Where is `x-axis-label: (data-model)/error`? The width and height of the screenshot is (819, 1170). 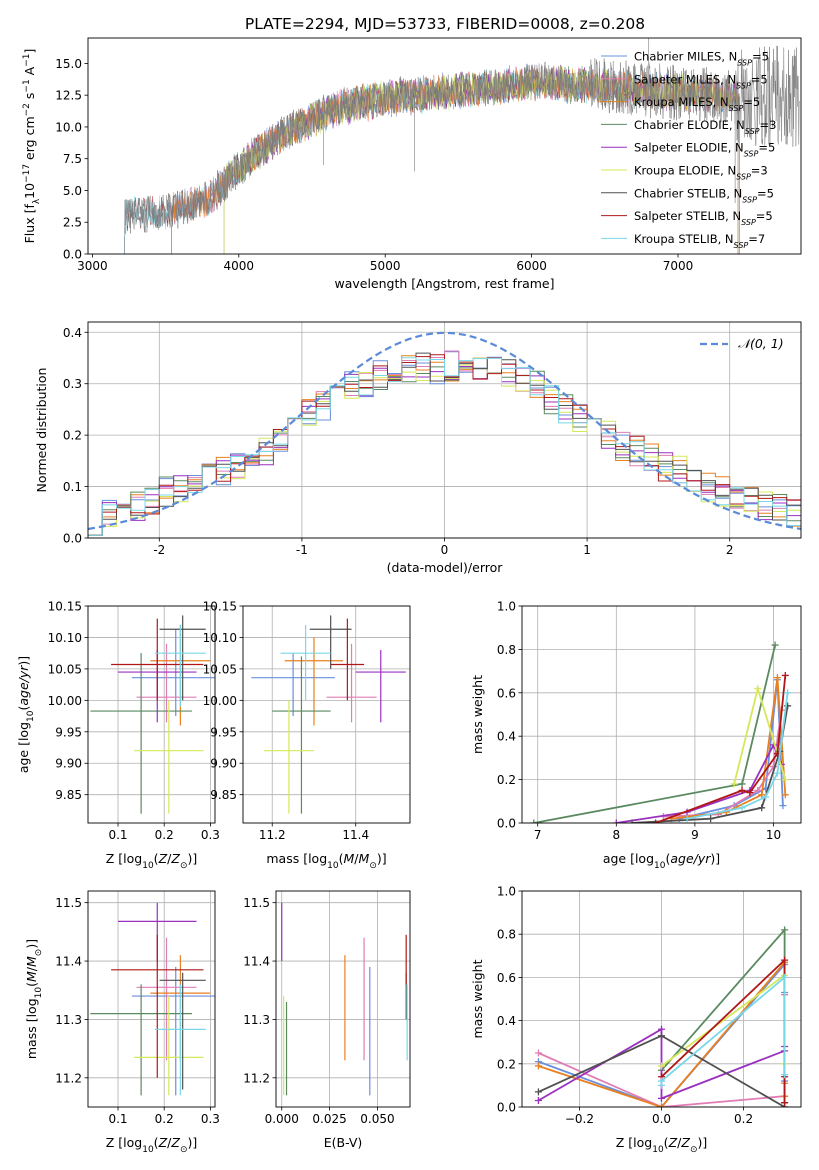 x-axis-label: (data-model)/error is located at coordinates (445, 567).